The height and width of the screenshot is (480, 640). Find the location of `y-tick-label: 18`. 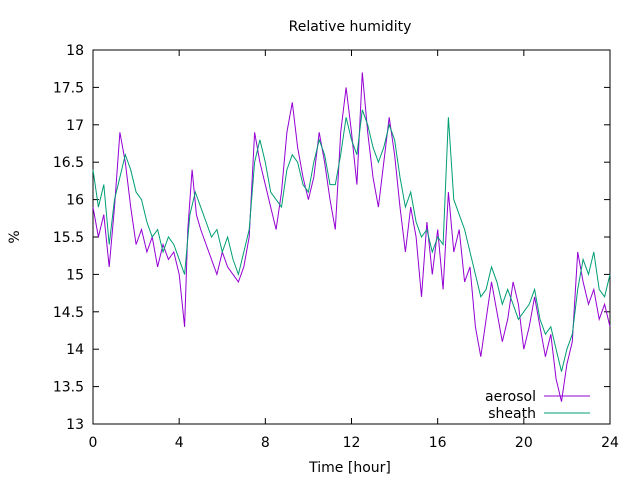

y-tick-label: 18 is located at coordinates (75, 51).